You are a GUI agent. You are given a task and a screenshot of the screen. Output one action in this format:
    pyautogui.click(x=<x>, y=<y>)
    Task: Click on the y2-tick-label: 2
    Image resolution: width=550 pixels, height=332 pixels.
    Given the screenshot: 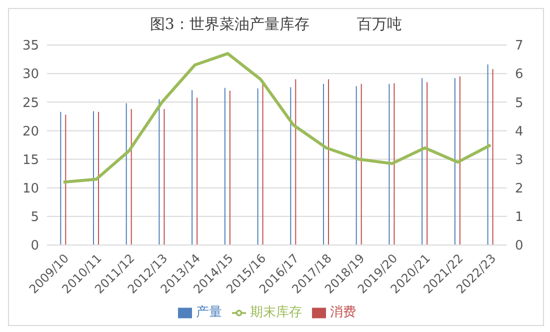 What is the action you would take?
    pyautogui.click(x=519, y=188)
    